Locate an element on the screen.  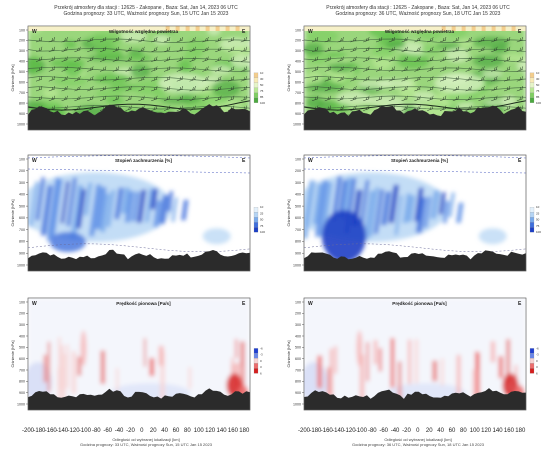
top-band is located at coordinates (415, 28).